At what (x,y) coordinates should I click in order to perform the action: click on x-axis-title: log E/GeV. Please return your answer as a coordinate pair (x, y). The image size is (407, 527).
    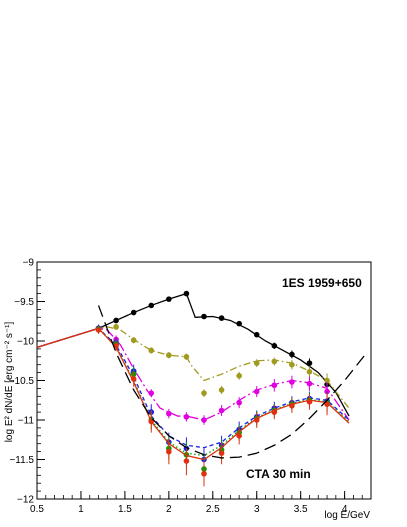
    Looking at the image, I should click on (347, 515).